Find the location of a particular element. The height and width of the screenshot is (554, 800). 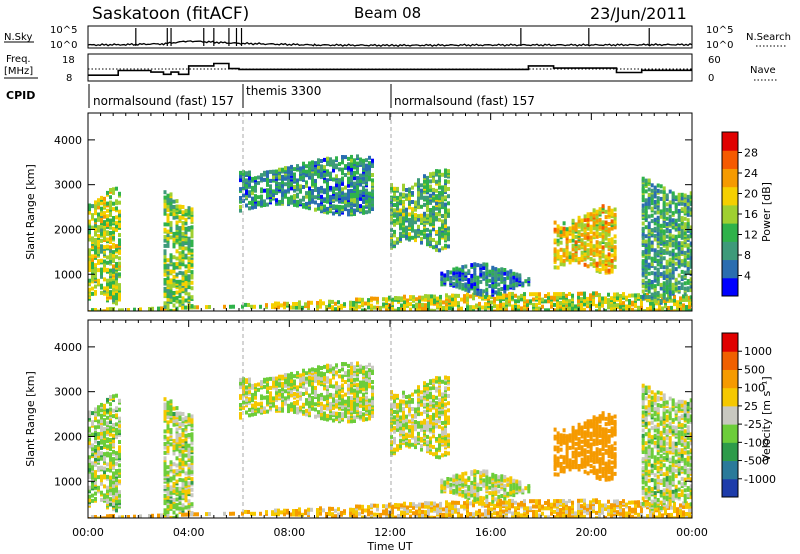

colorbar-tick-label: 12 is located at coordinates (751, 235).